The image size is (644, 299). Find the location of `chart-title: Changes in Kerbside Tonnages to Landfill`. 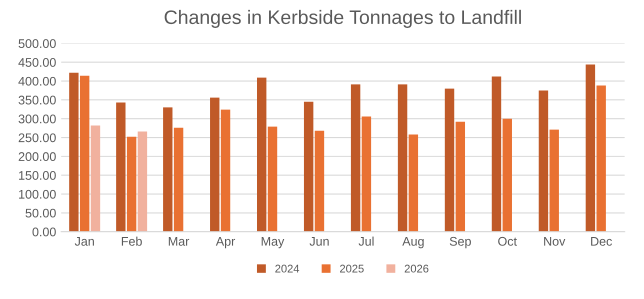

chart-title: Changes in Kerbside Tonnages to Landfill is located at coordinates (342, 19).